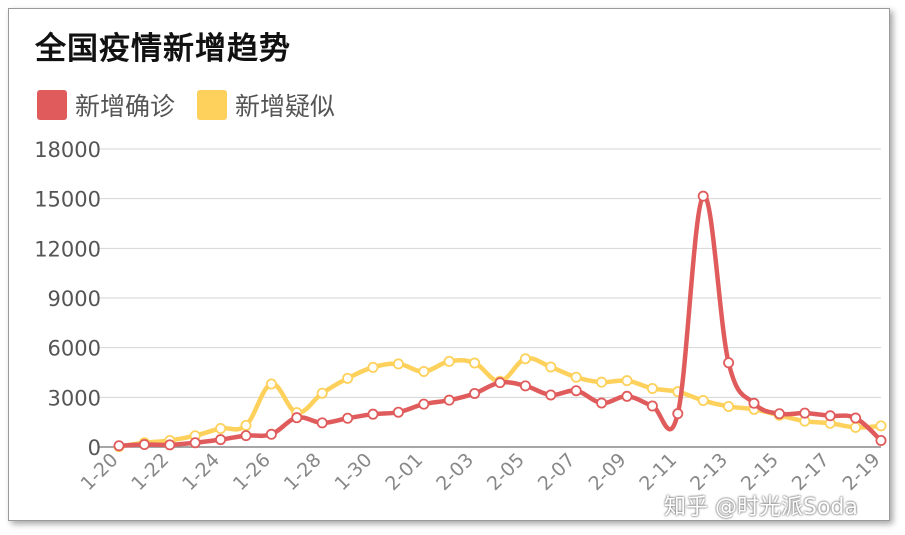 This screenshot has width=905, height=535. I want to click on legend-swatch-confirmed, so click(52, 105).